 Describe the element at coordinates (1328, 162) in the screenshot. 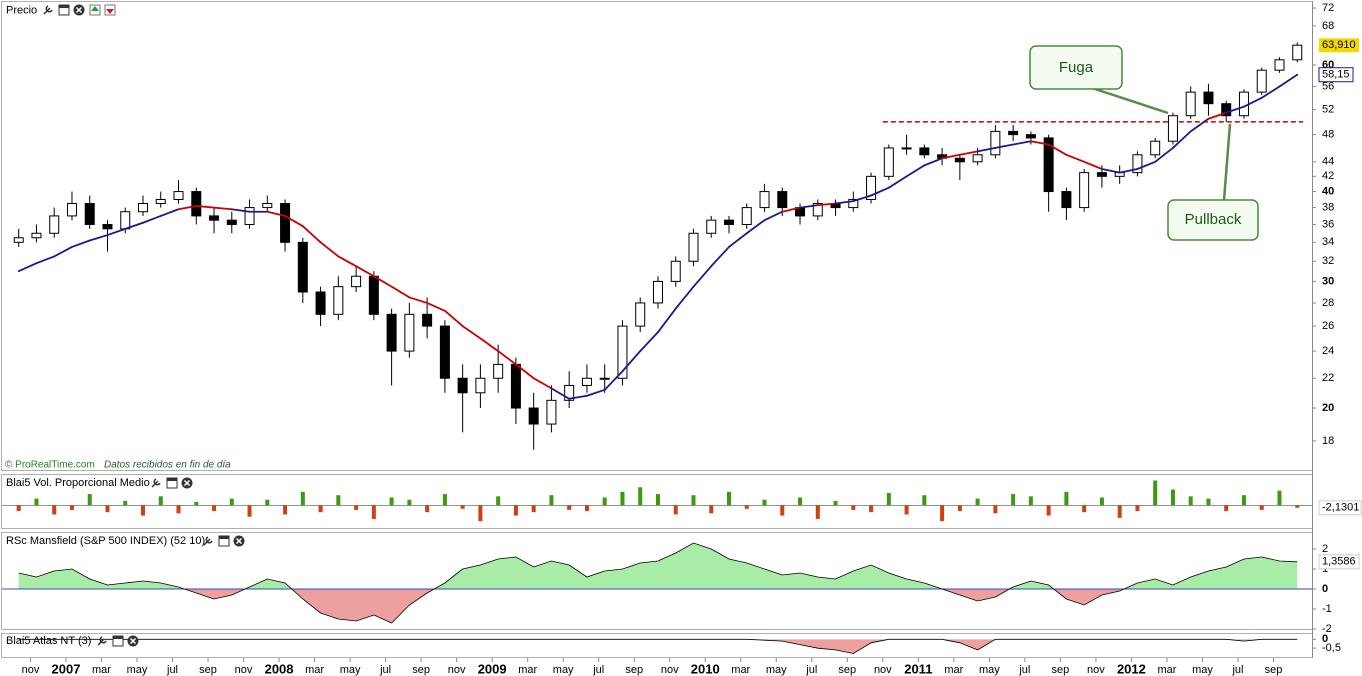

I see `y-tick-label: 44` at that location.